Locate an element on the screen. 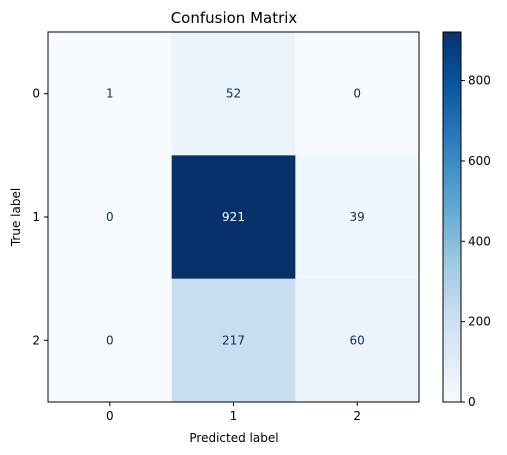 The width and height of the screenshot is (507, 455). colorbar-tick-label: 800 is located at coordinates (479, 81).